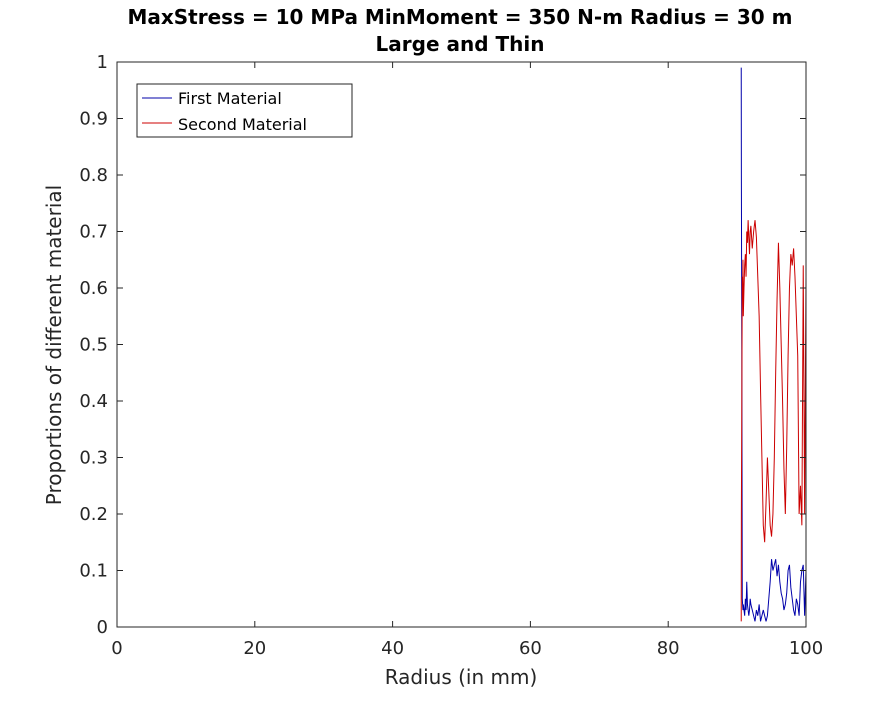 The height and width of the screenshot is (703, 891). What do you see at coordinates (461, 677) in the screenshot?
I see `x-axis-label: Radius (in mm)` at bounding box center [461, 677].